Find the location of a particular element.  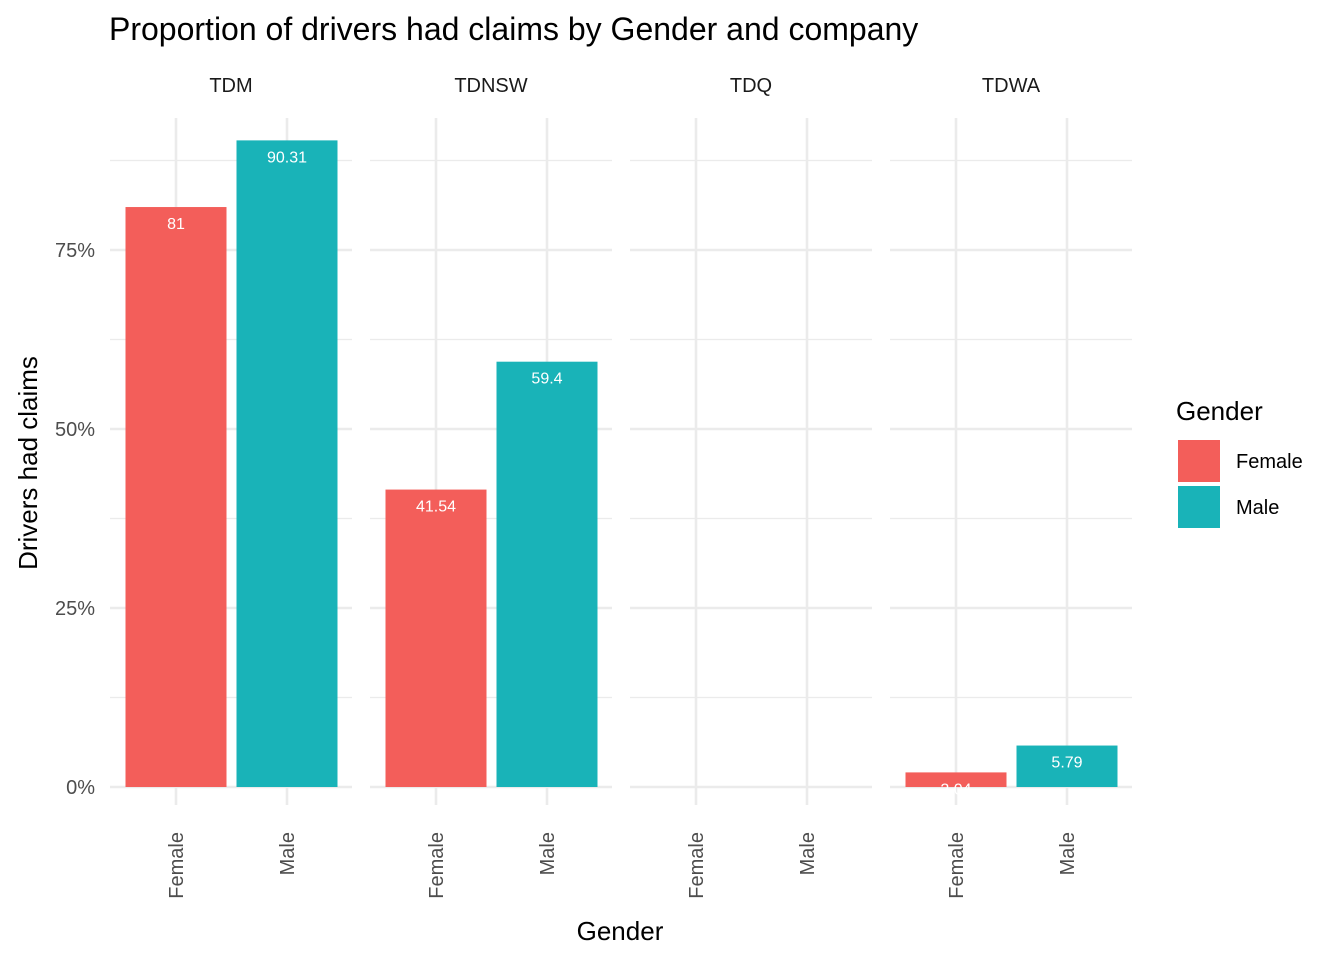

legend: Gender Female Male is located at coordinates (1239, 462).